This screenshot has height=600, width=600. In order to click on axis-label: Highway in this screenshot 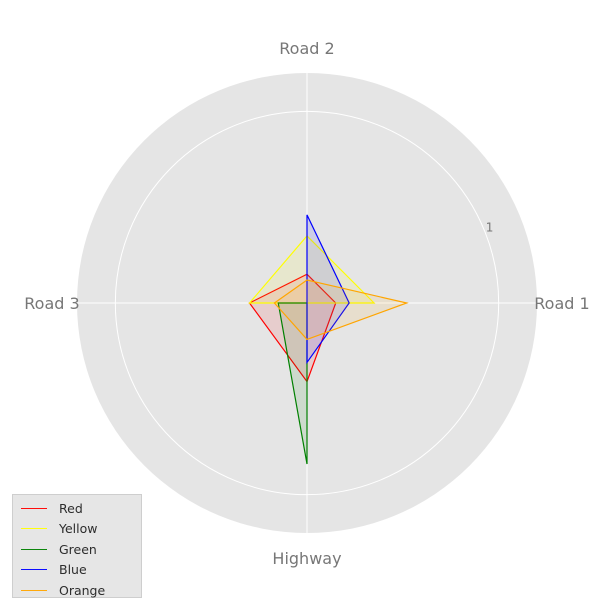, I will do `click(306, 558)`.